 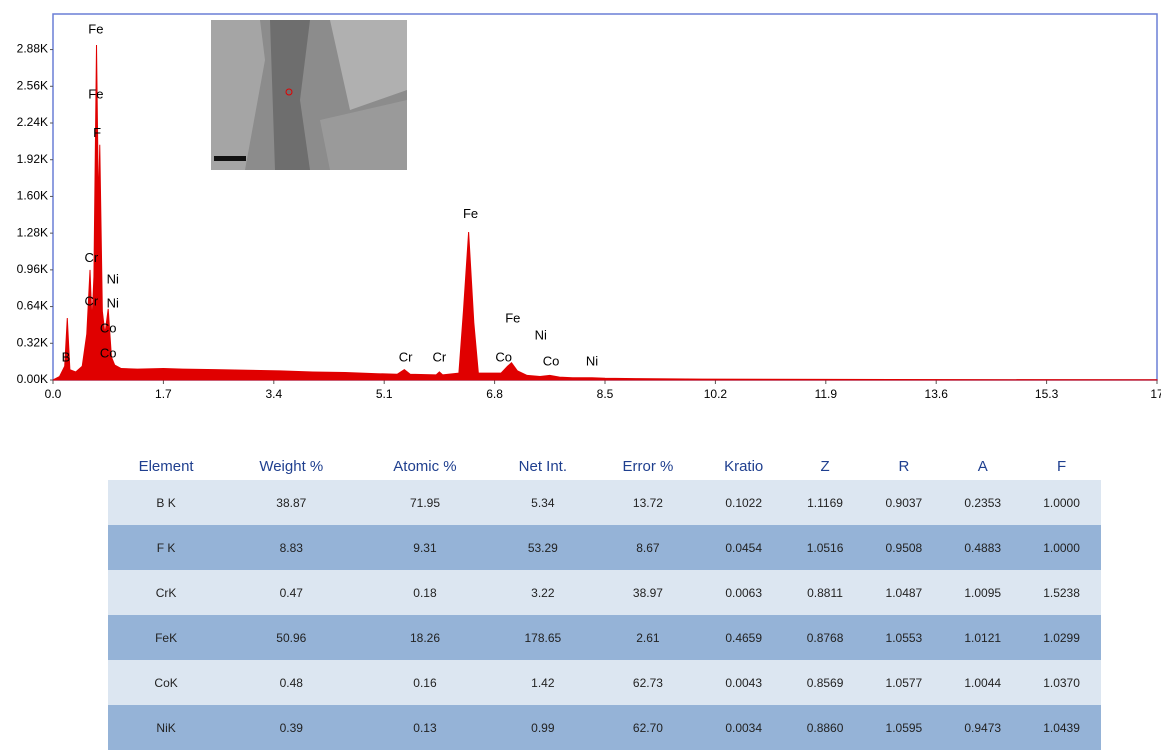 I want to click on table-cell: 1.0121, so click(x=983, y=637).